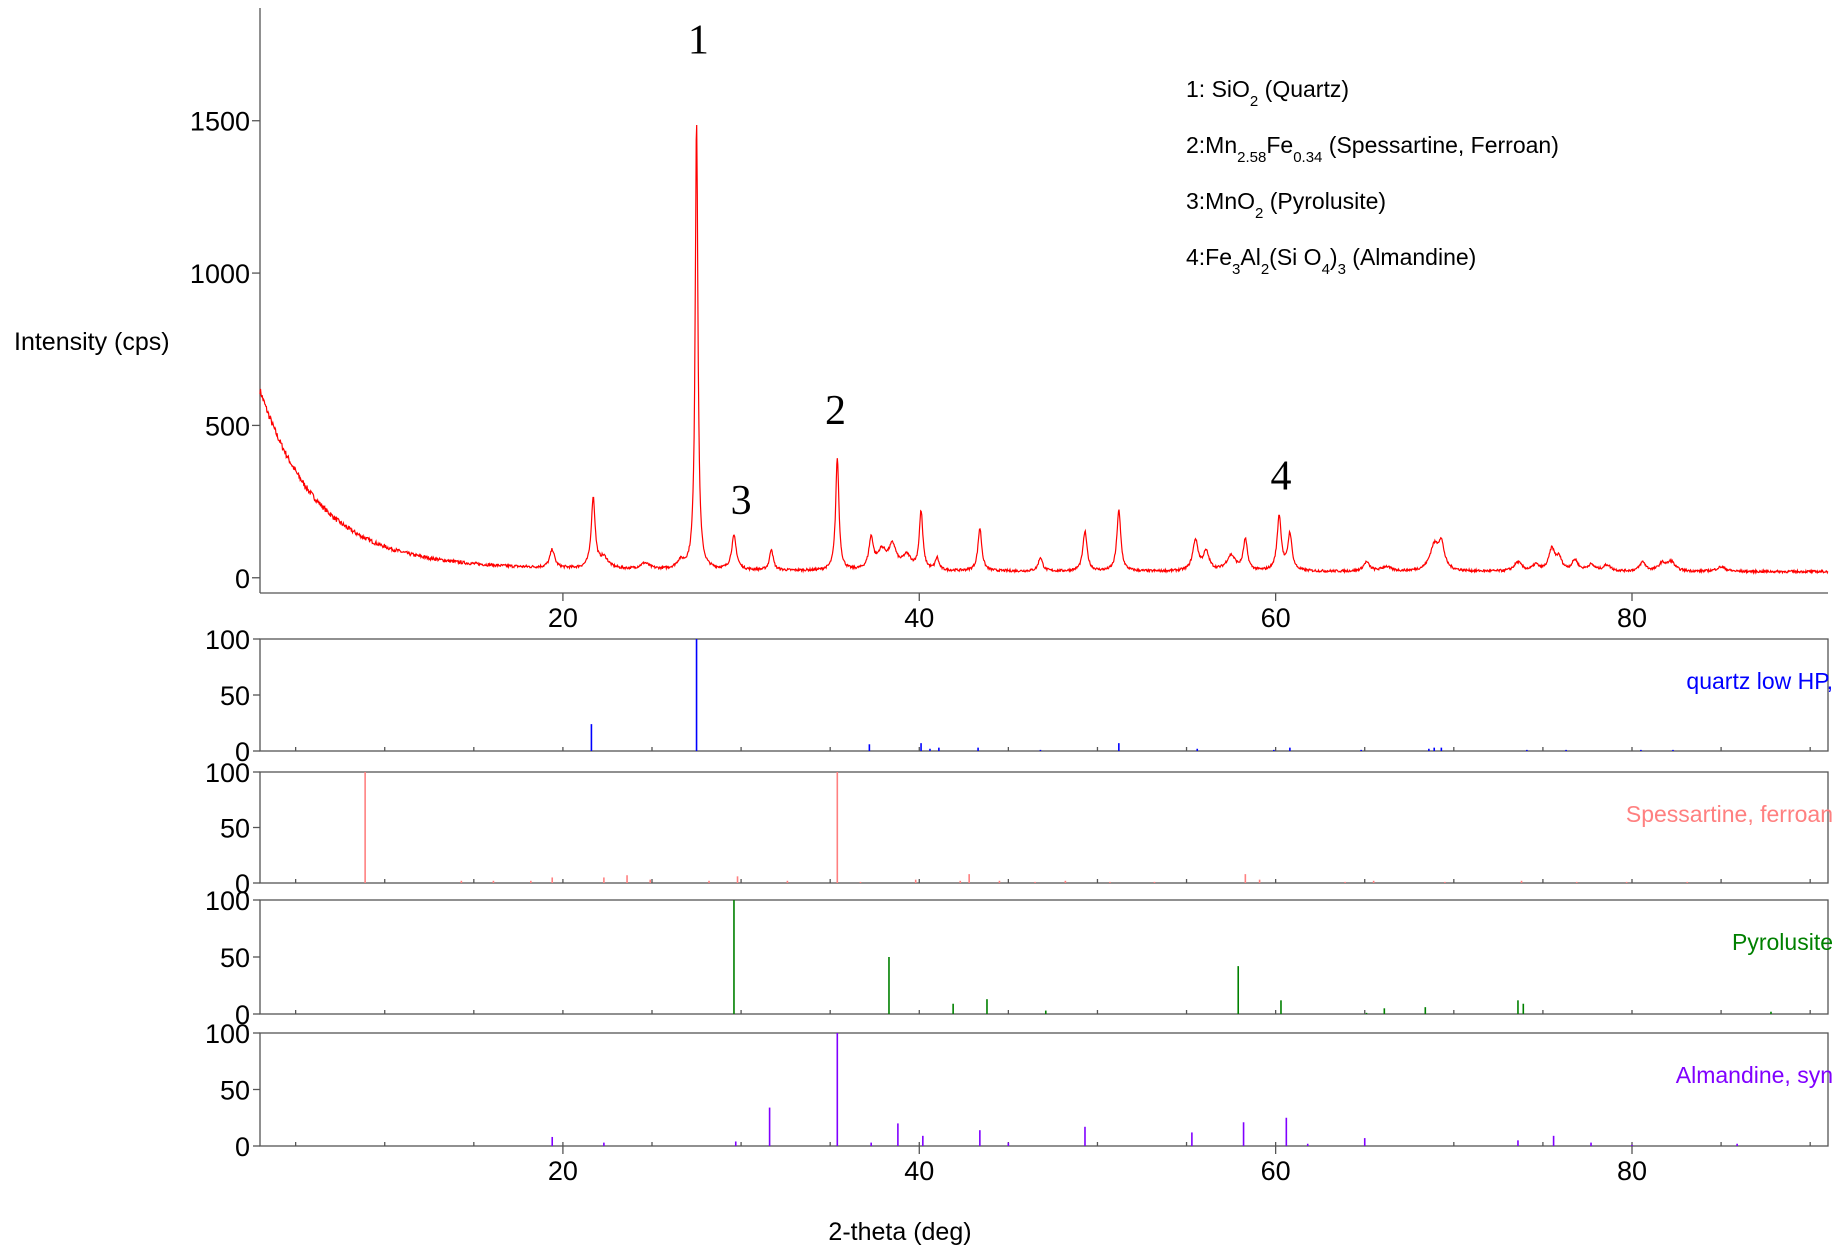  What do you see at coordinates (220, 274) in the screenshot?
I see `main-y-tick-label: 1000` at bounding box center [220, 274].